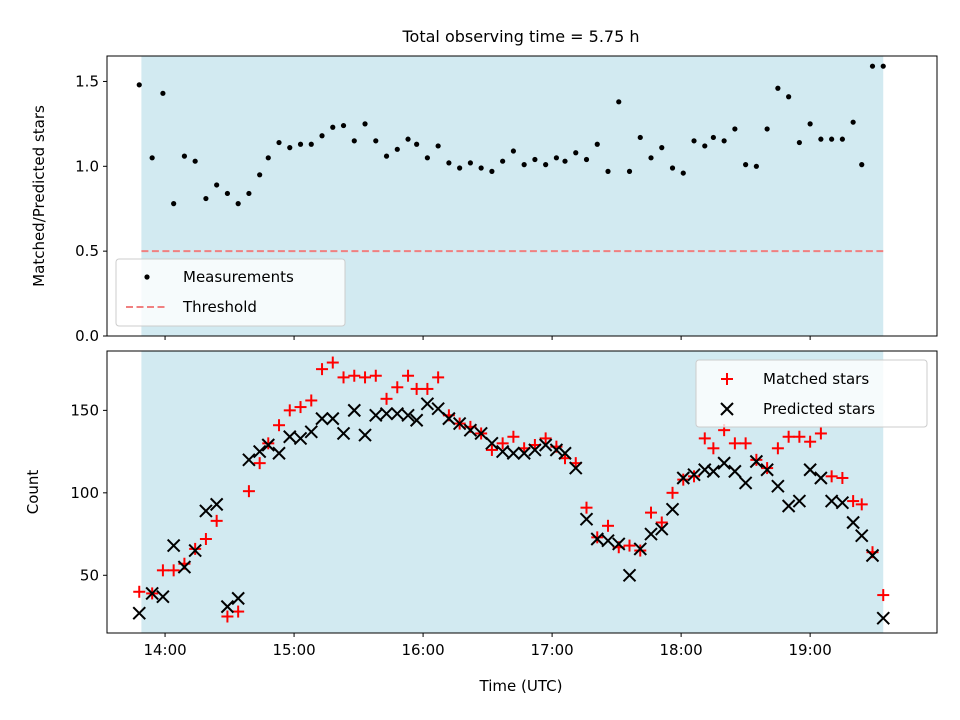  Describe the element at coordinates (521, 686) in the screenshot. I see `bottom-x-axis-label: Time (UTC)` at that location.